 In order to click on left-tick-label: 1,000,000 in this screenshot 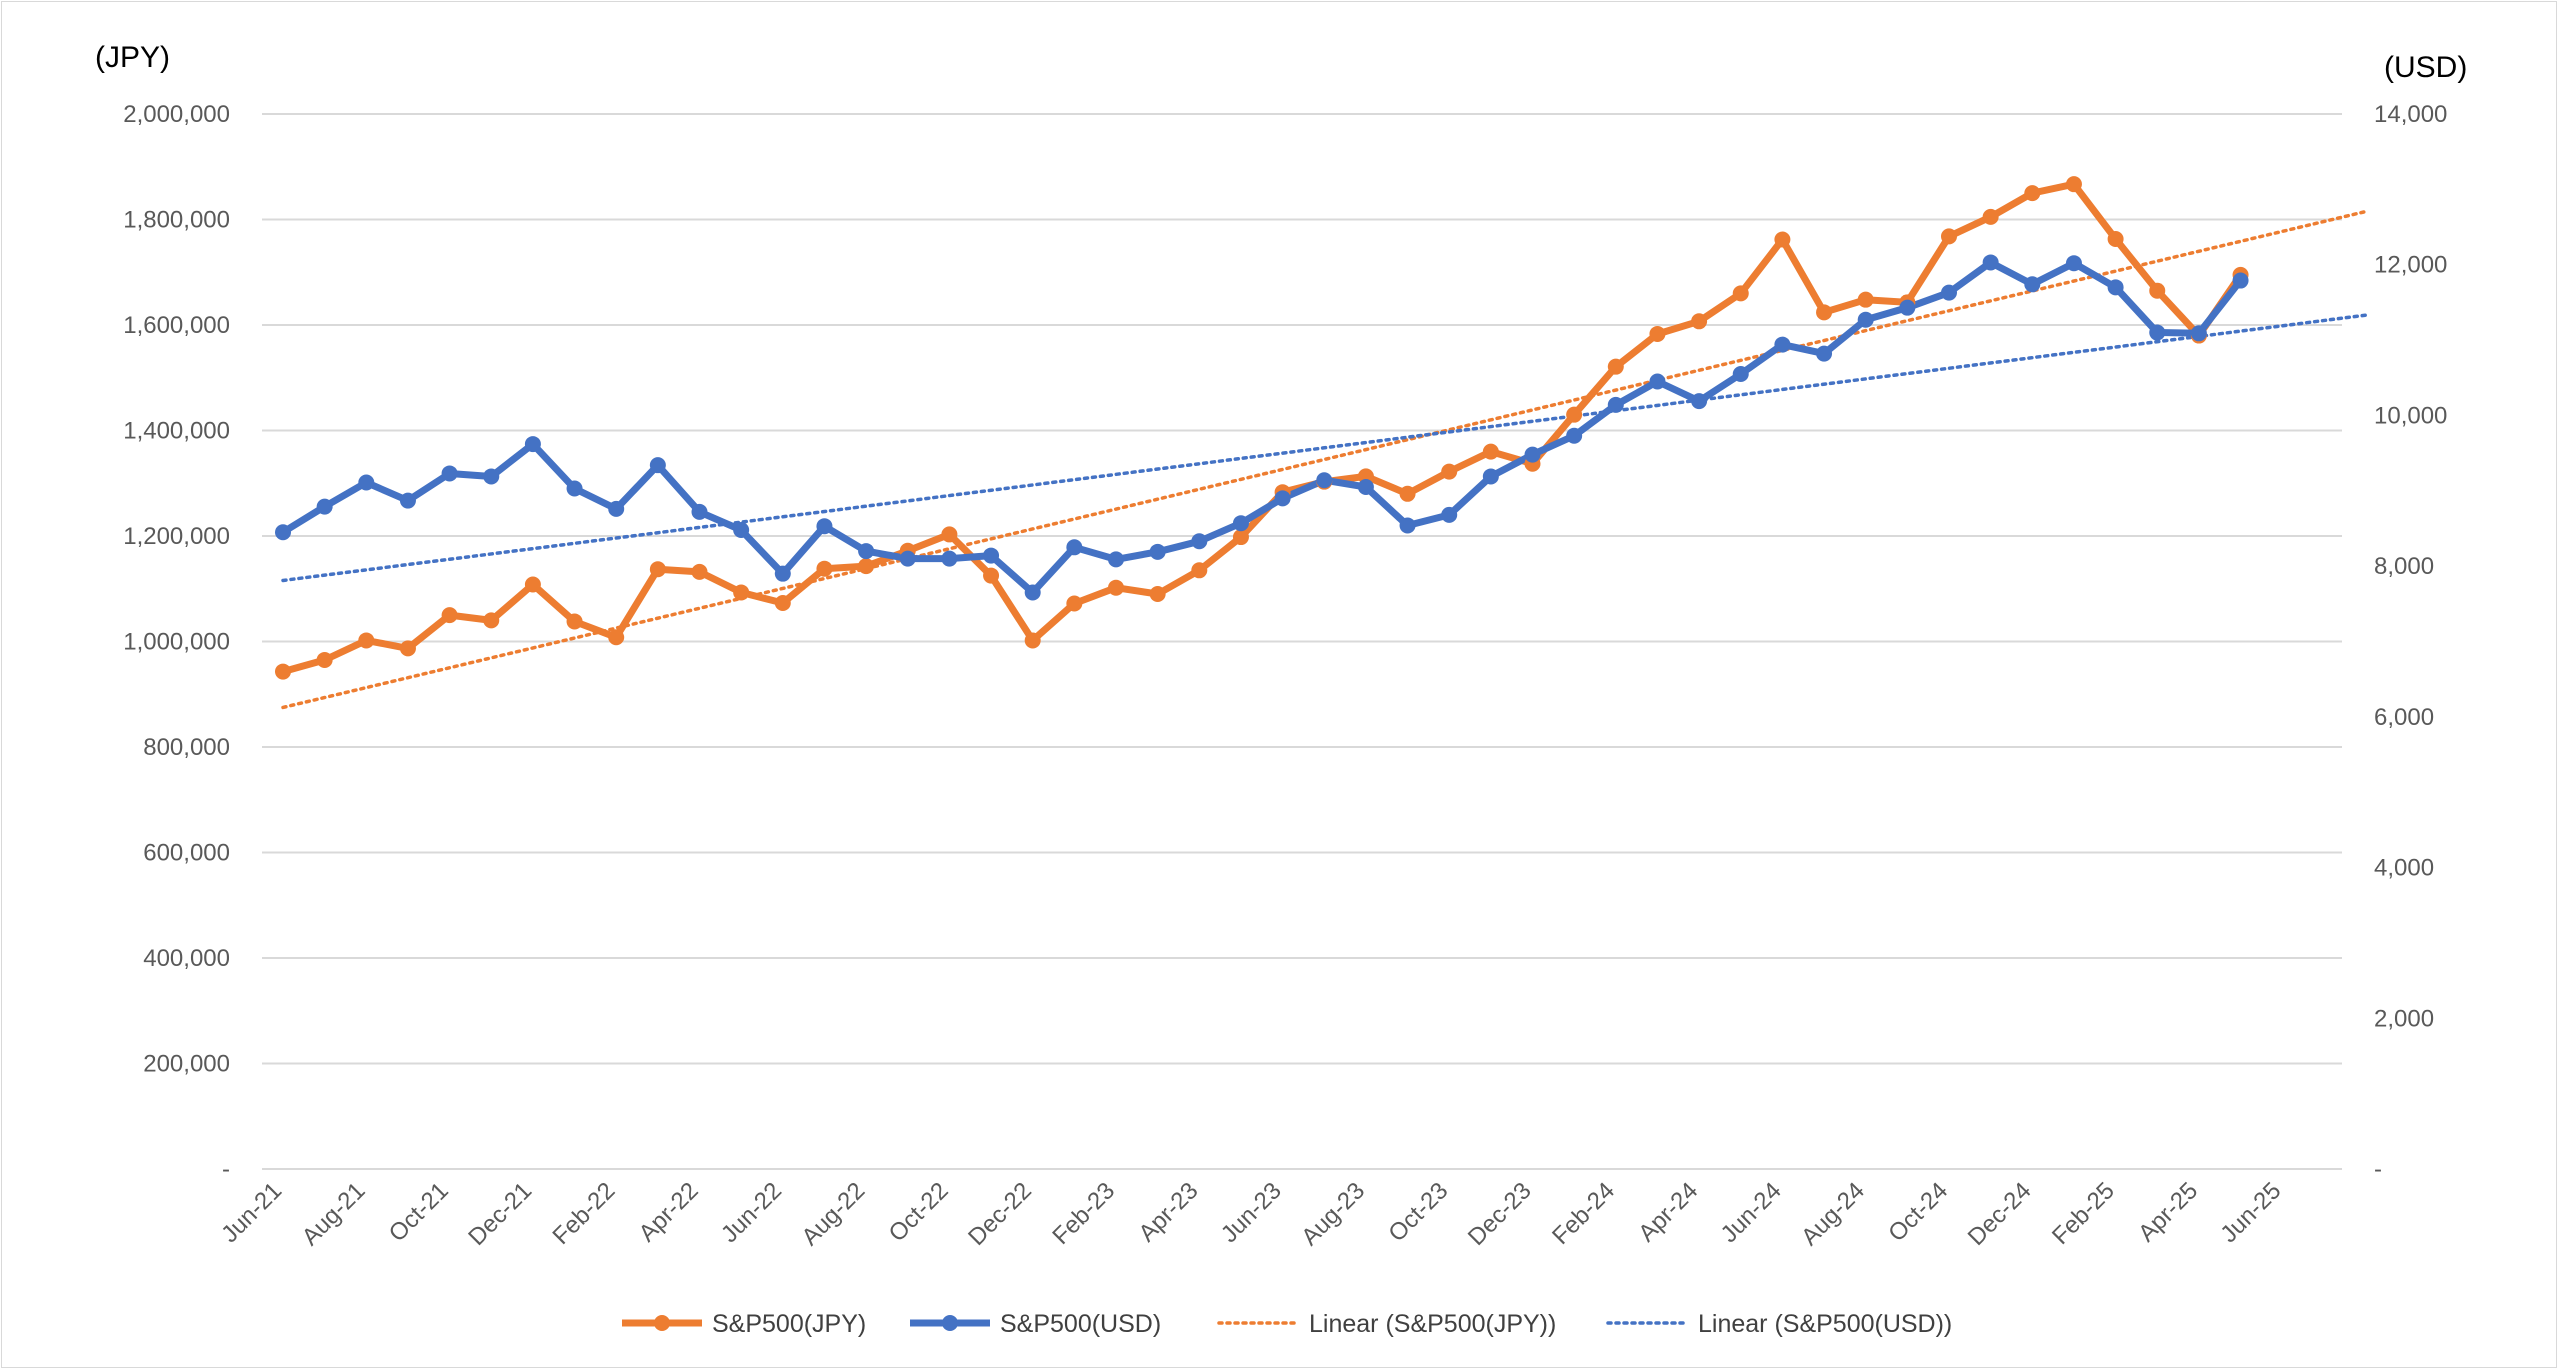, I will do `click(176, 642)`.